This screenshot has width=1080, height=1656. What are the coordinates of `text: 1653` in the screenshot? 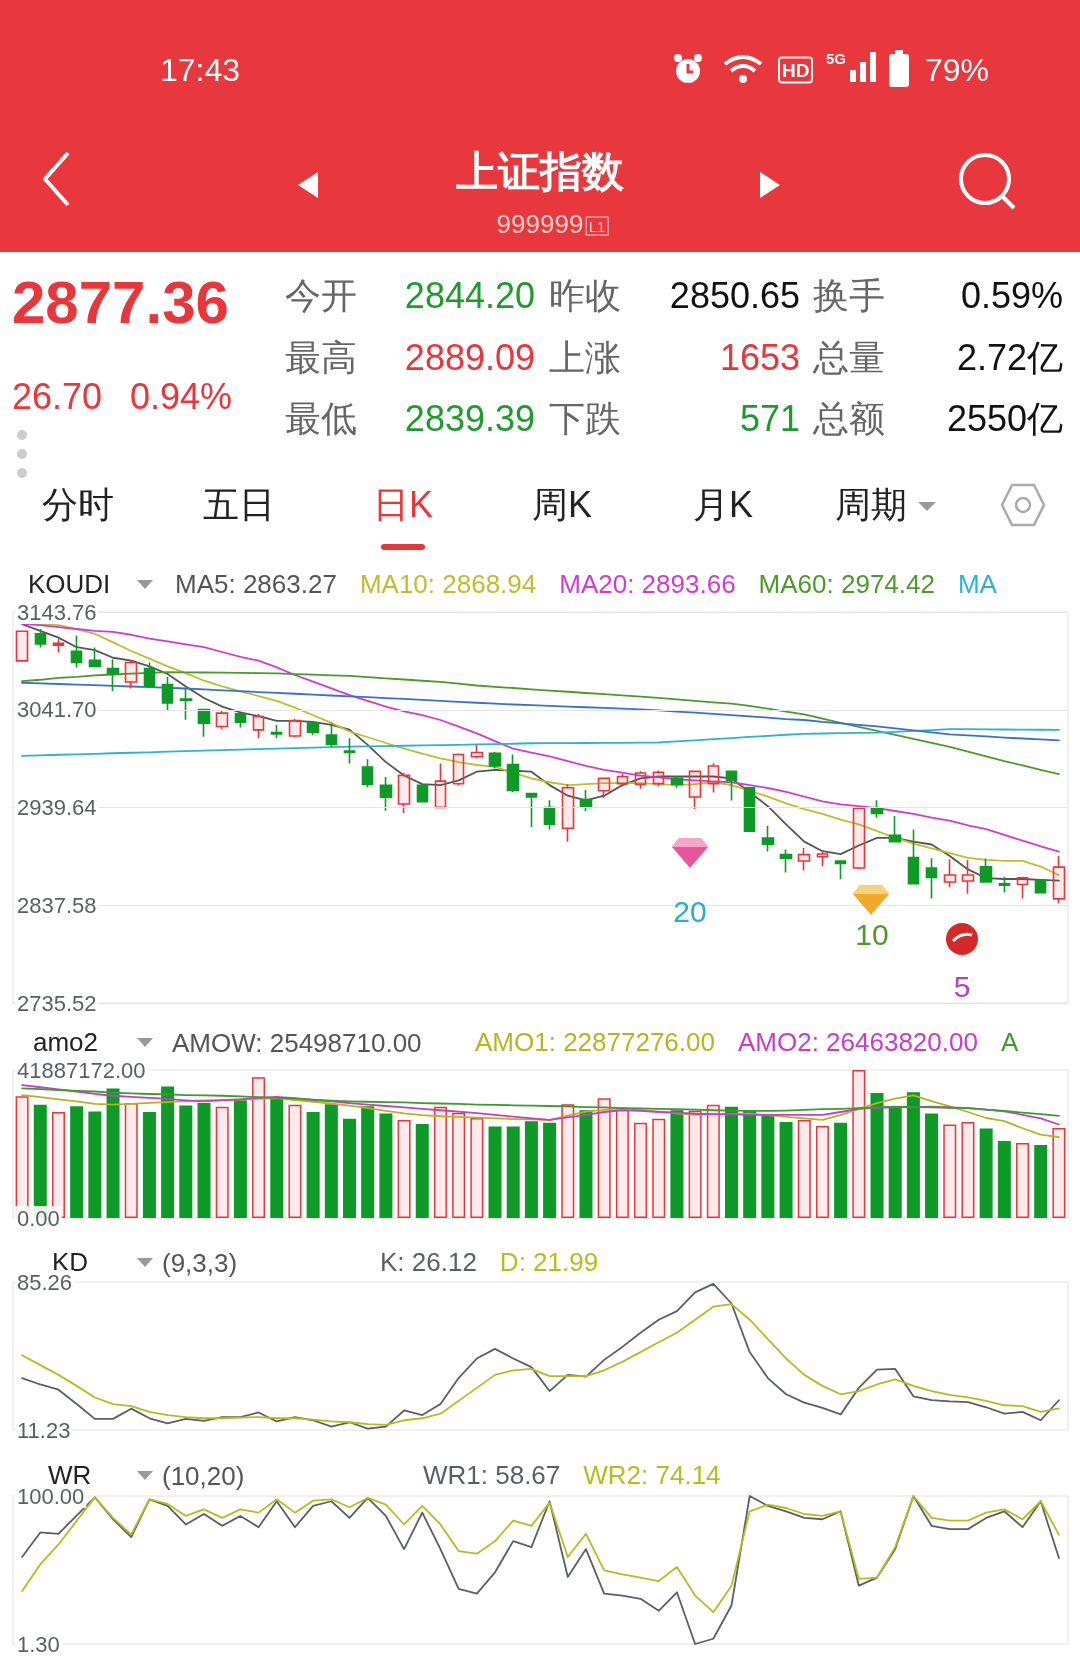 It's located at (759, 357).